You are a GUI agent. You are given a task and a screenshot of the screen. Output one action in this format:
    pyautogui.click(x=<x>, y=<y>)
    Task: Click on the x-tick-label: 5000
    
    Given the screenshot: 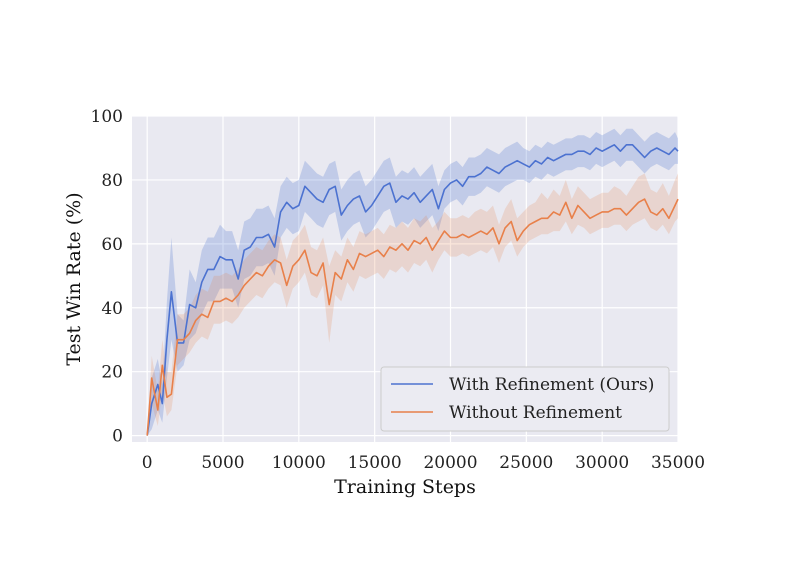 What is the action you would take?
    pyautogui.click(x=222, y=463)
    